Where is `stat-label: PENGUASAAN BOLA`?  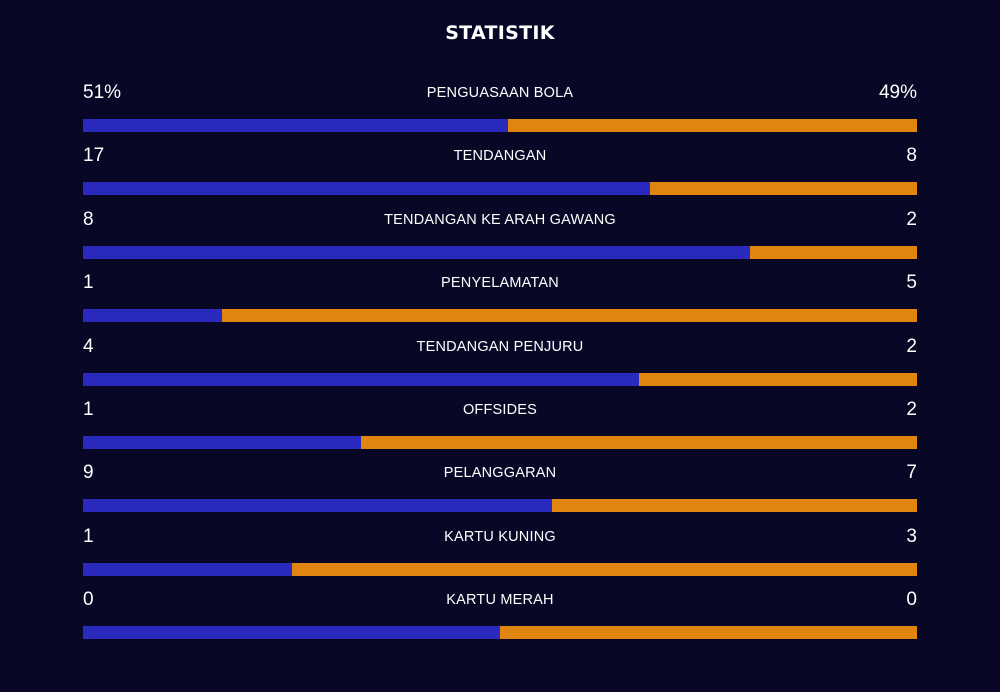
stat-label: PENGUASAAN BOLA is located at coordinates (500, 93).